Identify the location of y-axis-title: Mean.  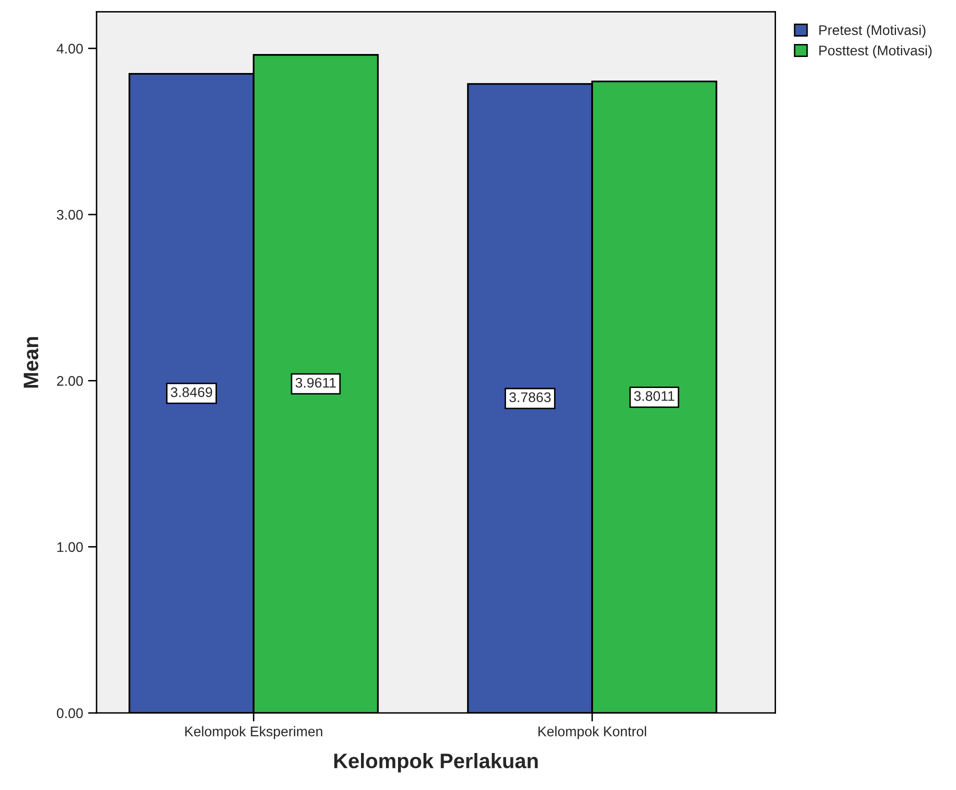
(31, 362).